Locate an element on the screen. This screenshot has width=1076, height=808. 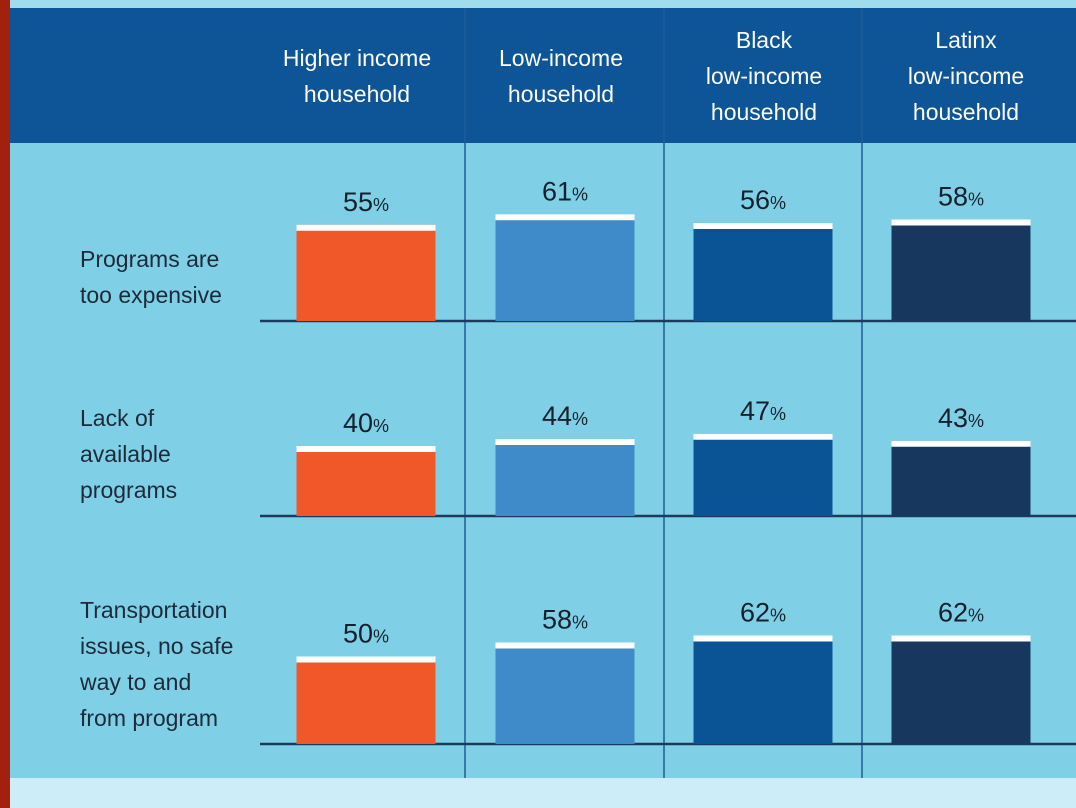
column-header: Low-income household is located at coordinates (561, 75).